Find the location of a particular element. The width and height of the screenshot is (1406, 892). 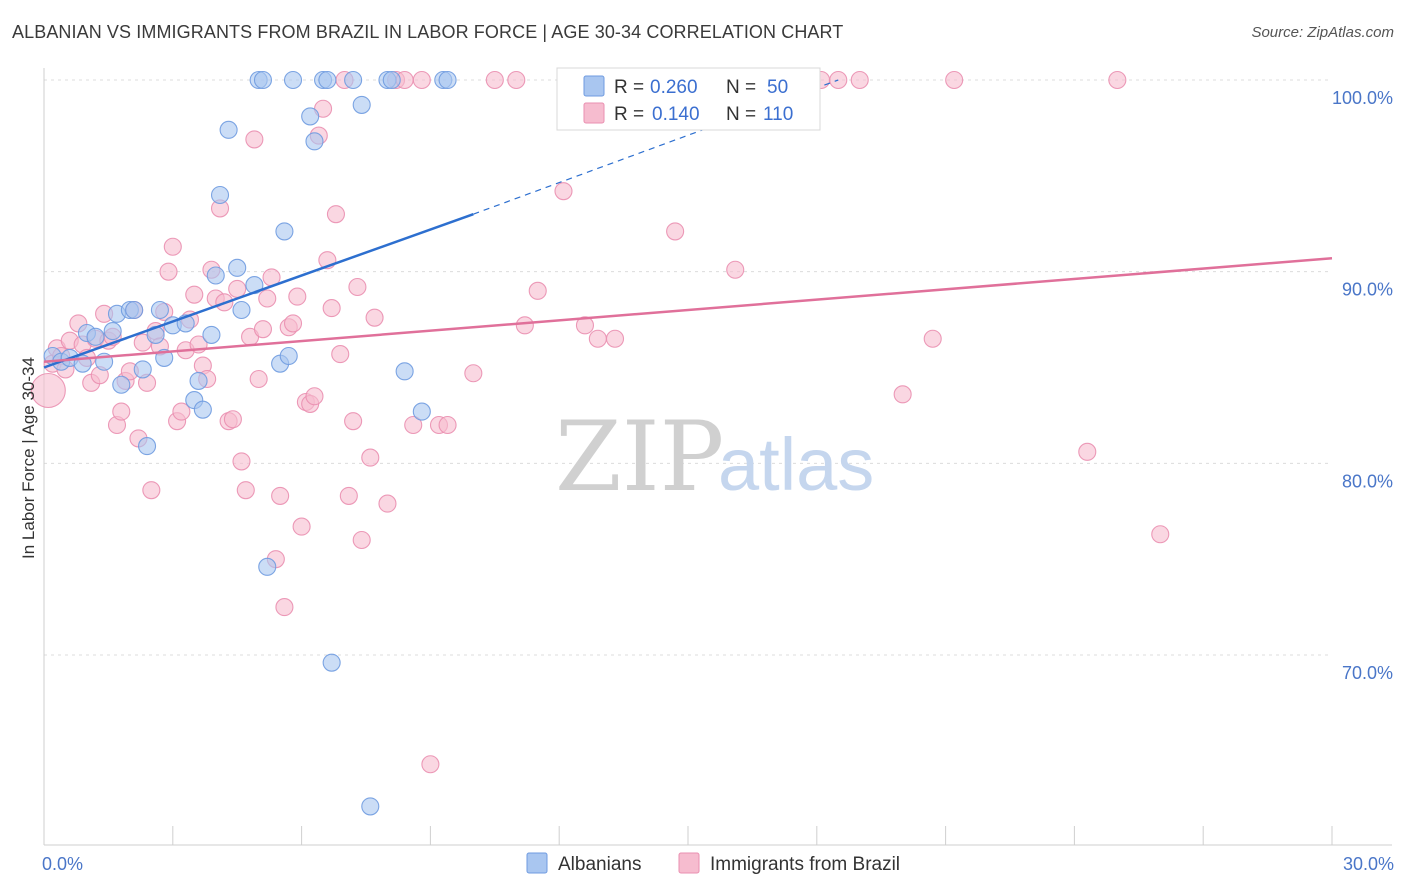

trend-line-brazil is located at coordinates (688, 310).